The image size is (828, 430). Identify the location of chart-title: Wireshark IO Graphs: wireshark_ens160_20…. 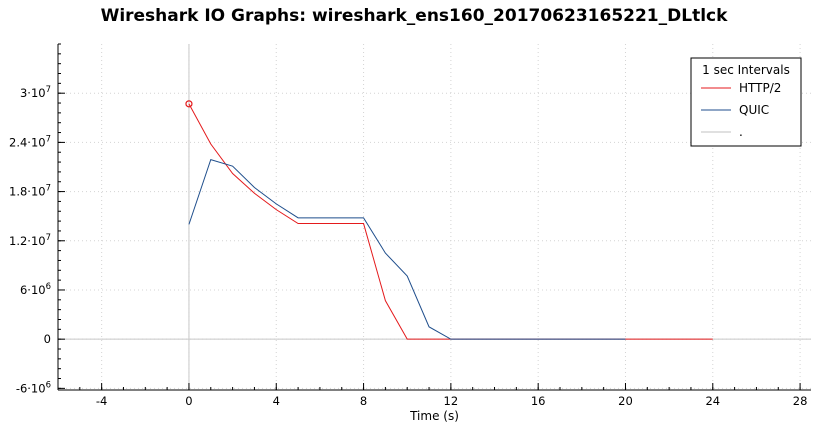
(415, 16).